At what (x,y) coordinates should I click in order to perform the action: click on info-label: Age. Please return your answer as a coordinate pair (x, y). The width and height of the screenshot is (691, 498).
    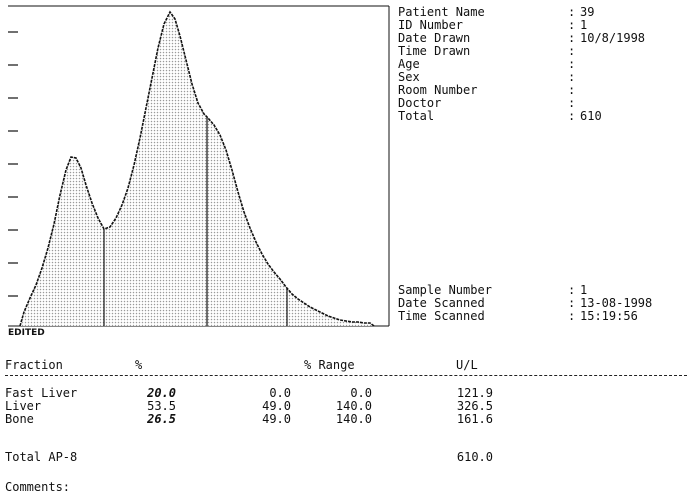
    Looking at the image, I should click on (409, 64).